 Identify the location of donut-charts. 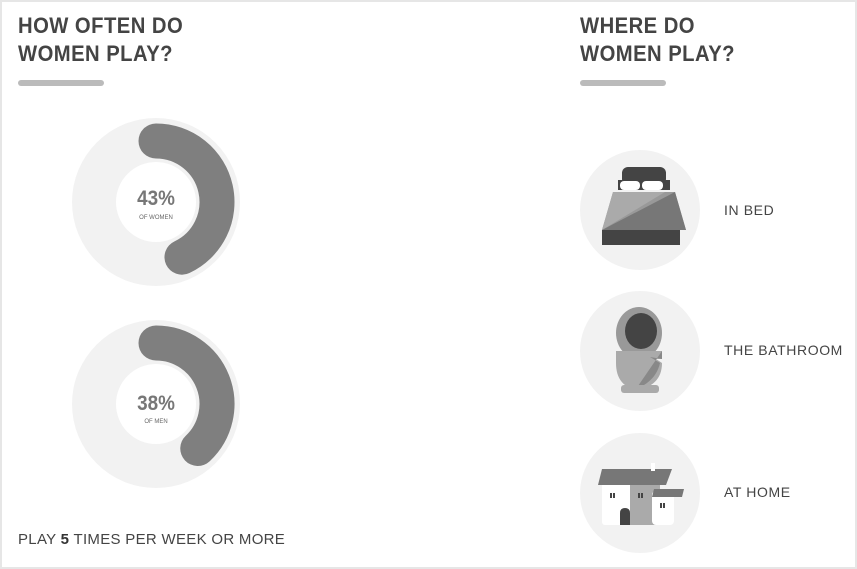
(156, 303).